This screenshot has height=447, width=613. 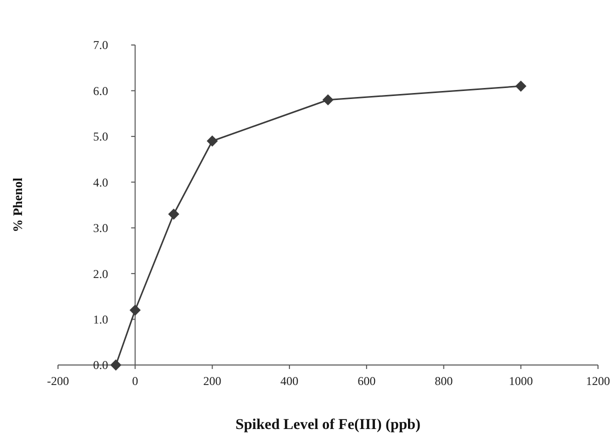 What do you see at coordinates (17, 204) in the screenshot?
I see `y-axis-title: % Phenol` at bounding box center [17, 204].